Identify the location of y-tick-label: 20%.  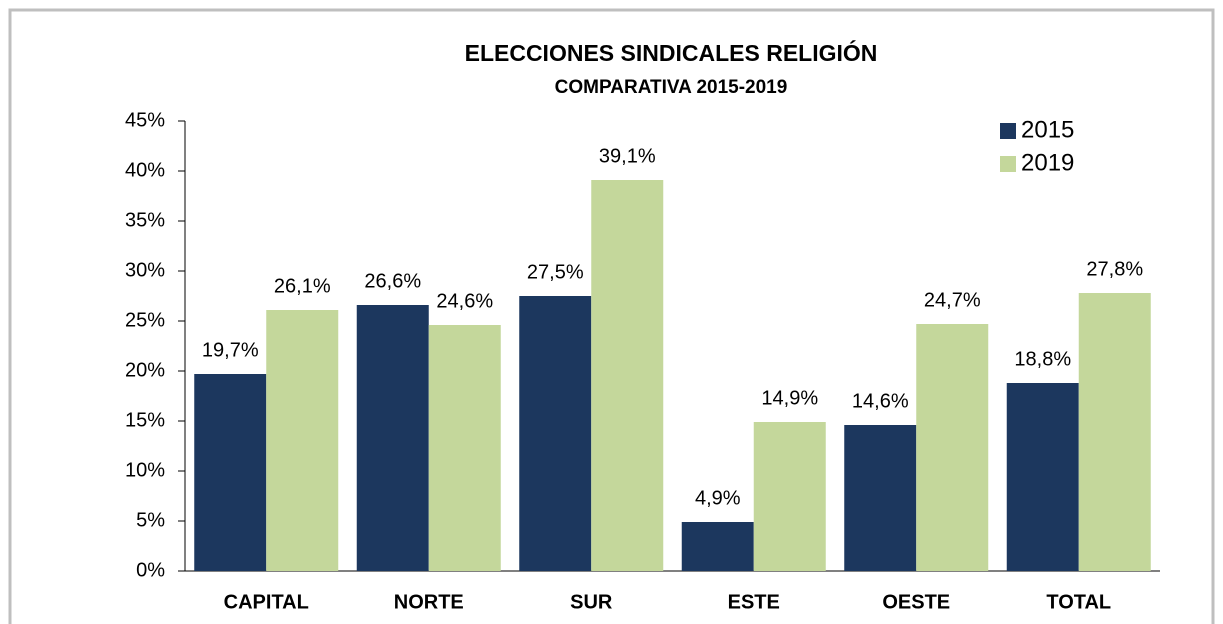
(145, 370).